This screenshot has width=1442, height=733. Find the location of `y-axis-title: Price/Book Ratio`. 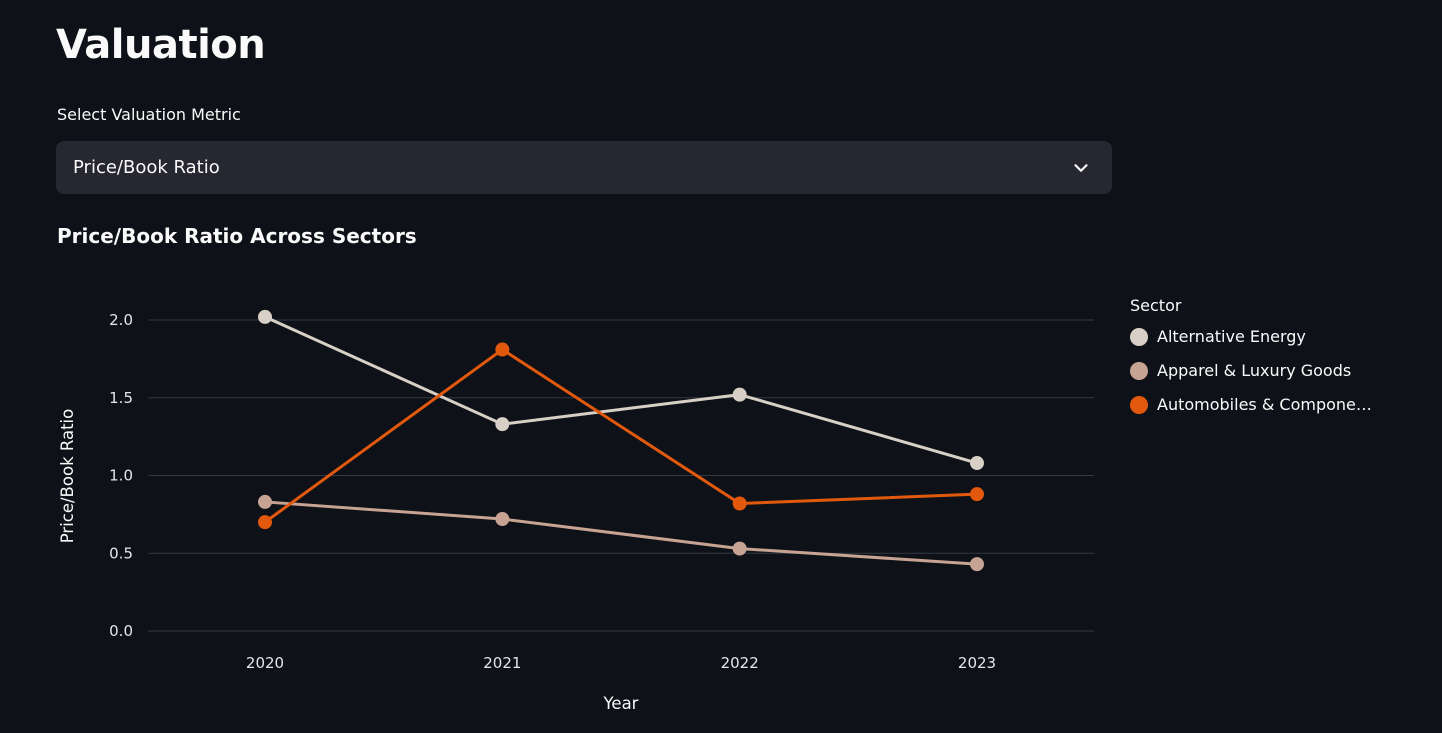

y-axis-title: Price/Book Ratio is located at coordinates (67, 476).